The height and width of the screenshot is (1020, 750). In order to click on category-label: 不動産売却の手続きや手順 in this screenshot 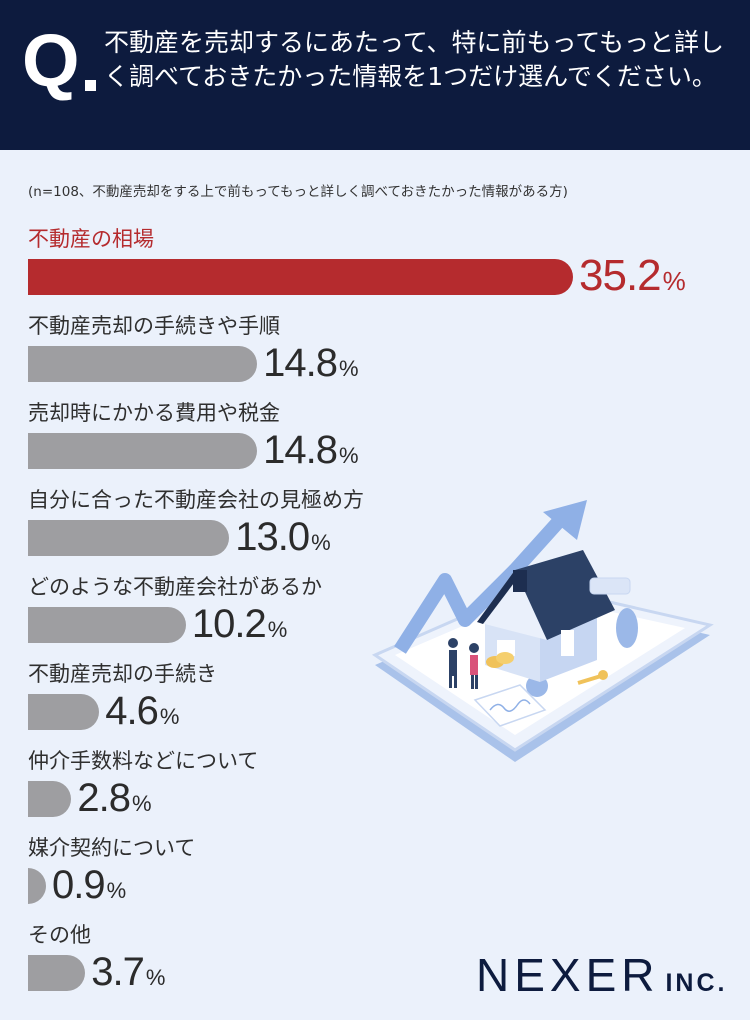, I will do `click(154, 326)`.